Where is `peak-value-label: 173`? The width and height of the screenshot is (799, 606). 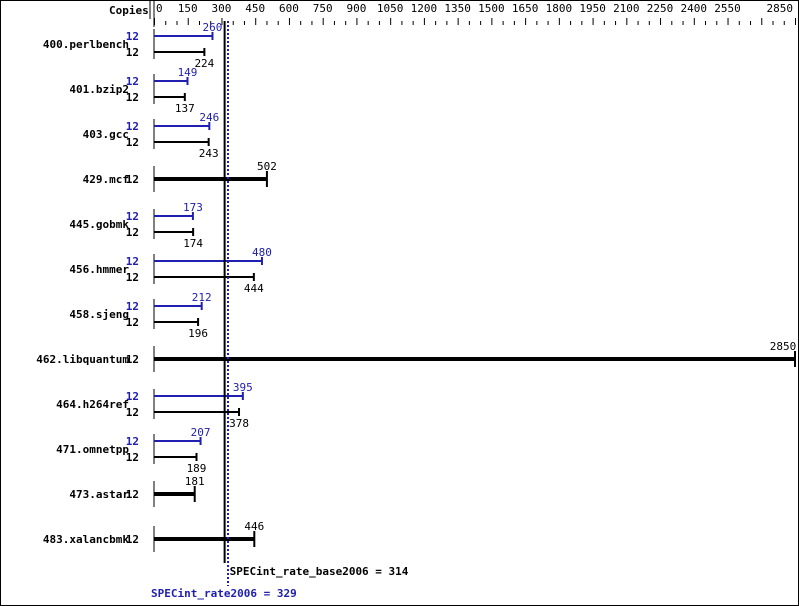 peak-value-label: 173 is located at coordinates (193, 207).